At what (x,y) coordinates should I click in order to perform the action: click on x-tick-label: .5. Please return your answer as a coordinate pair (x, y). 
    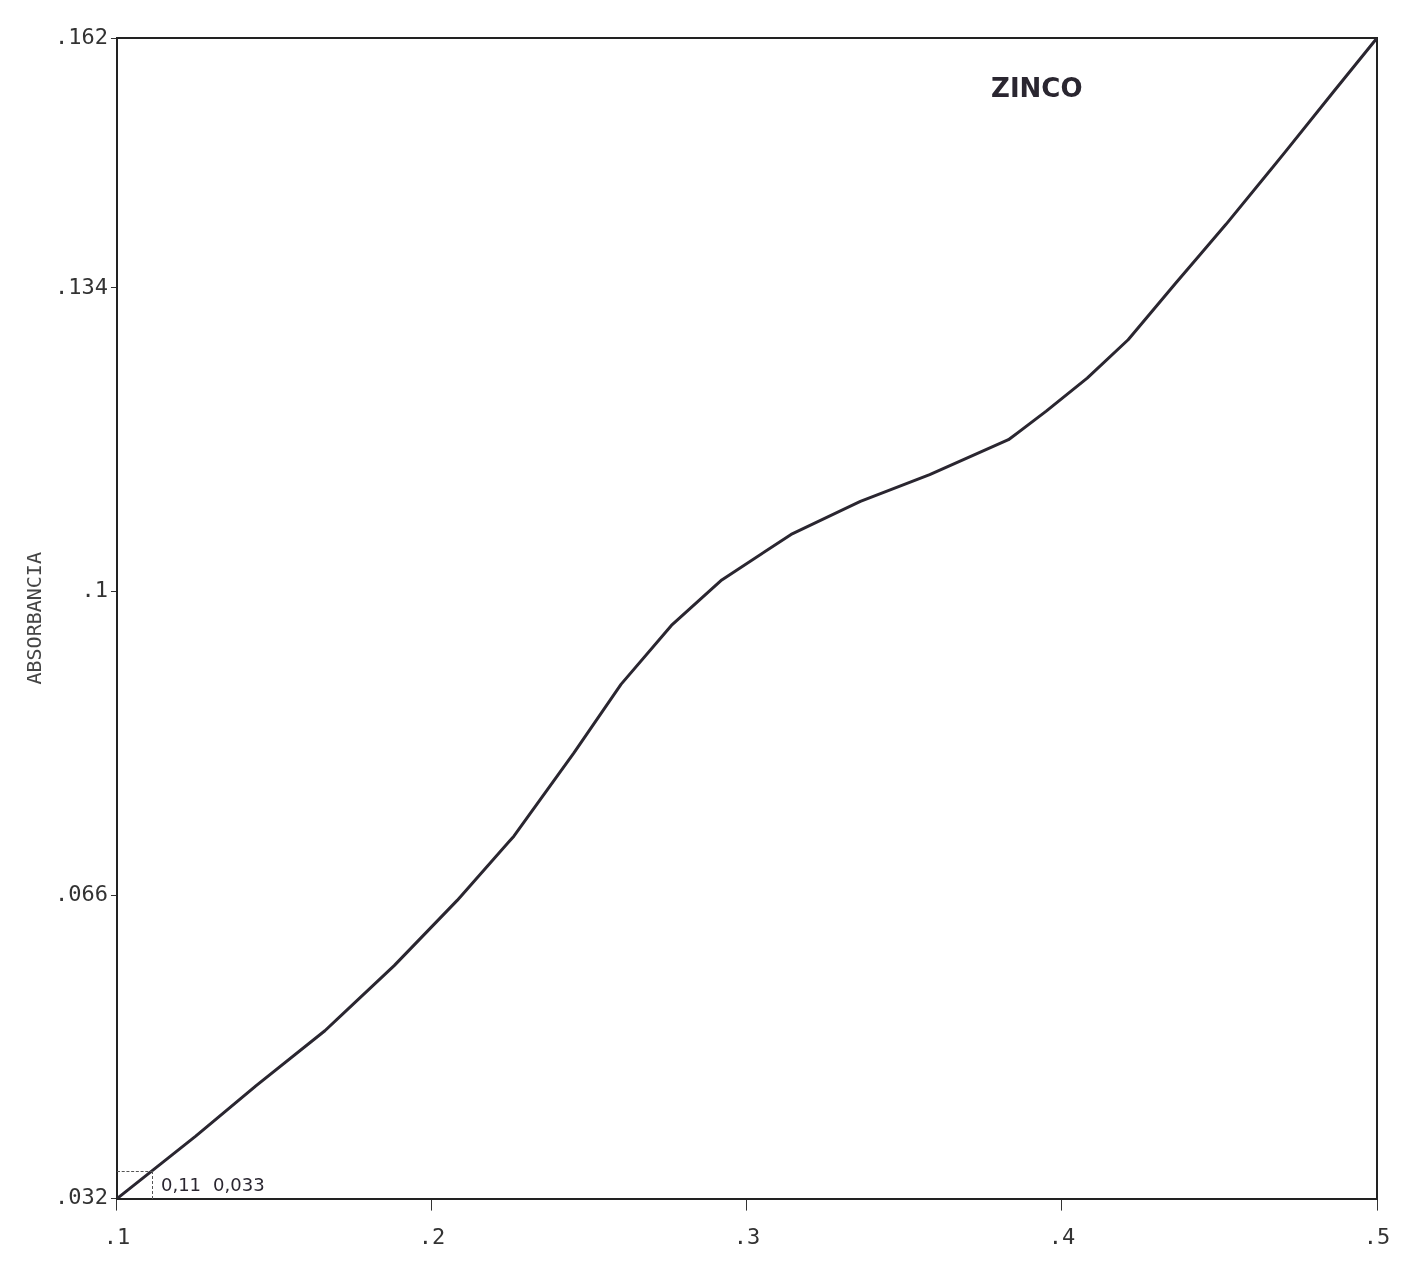
    Looking at the image, I should click on (1377, 1236).